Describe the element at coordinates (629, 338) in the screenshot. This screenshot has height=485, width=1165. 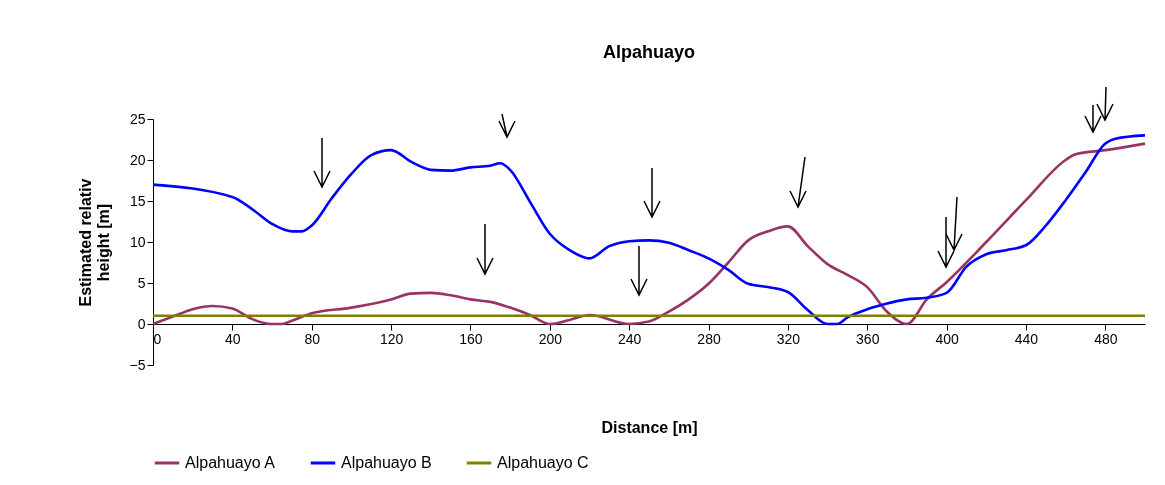
I see `x-tick-label: 240` at that location.